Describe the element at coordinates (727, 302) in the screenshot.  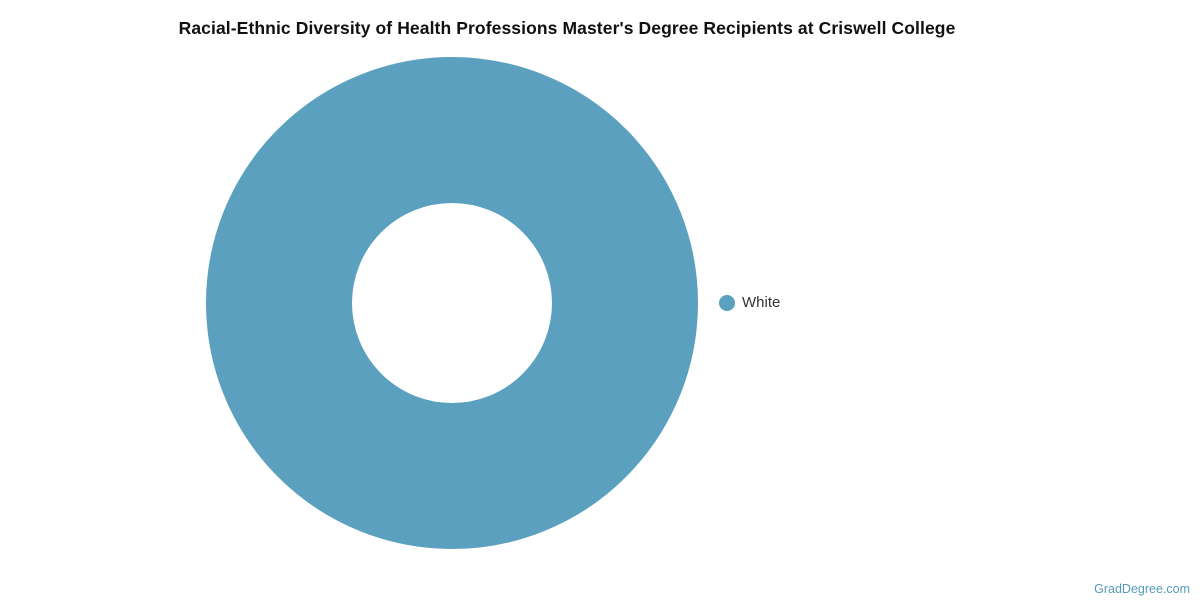
I see `legend-marker-icon` at that location.